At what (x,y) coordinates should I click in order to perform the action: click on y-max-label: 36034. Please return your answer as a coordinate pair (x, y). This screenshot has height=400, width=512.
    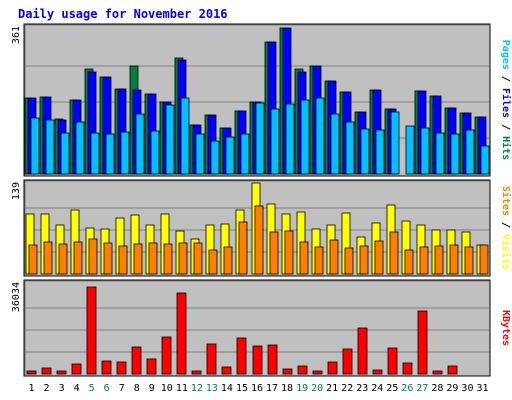
    Looking at the image, I should click on (16, 297).